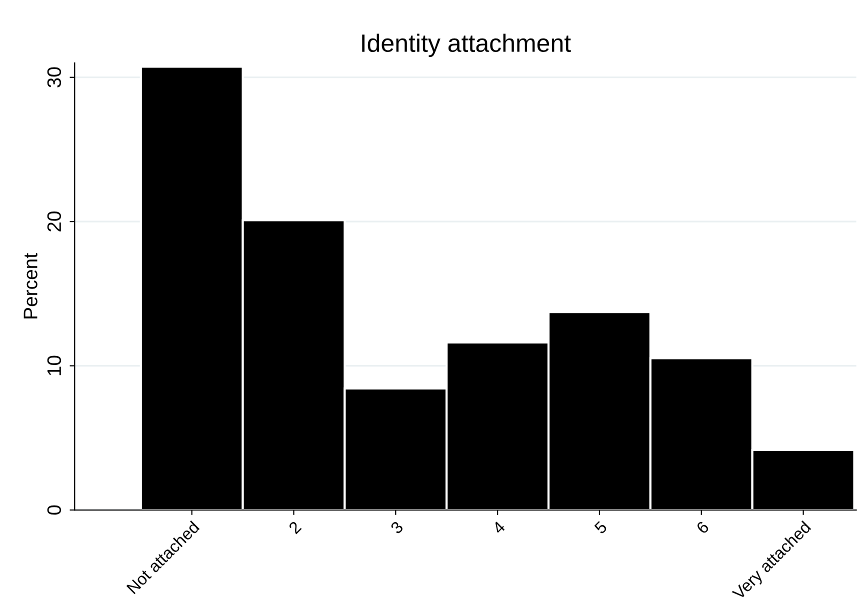 Image resolution: width=858 pixels, height=605 pixels. Describe the element at coordinates (31, 285) in the screenshot. I see `y-axis-title: Percent` at that location.